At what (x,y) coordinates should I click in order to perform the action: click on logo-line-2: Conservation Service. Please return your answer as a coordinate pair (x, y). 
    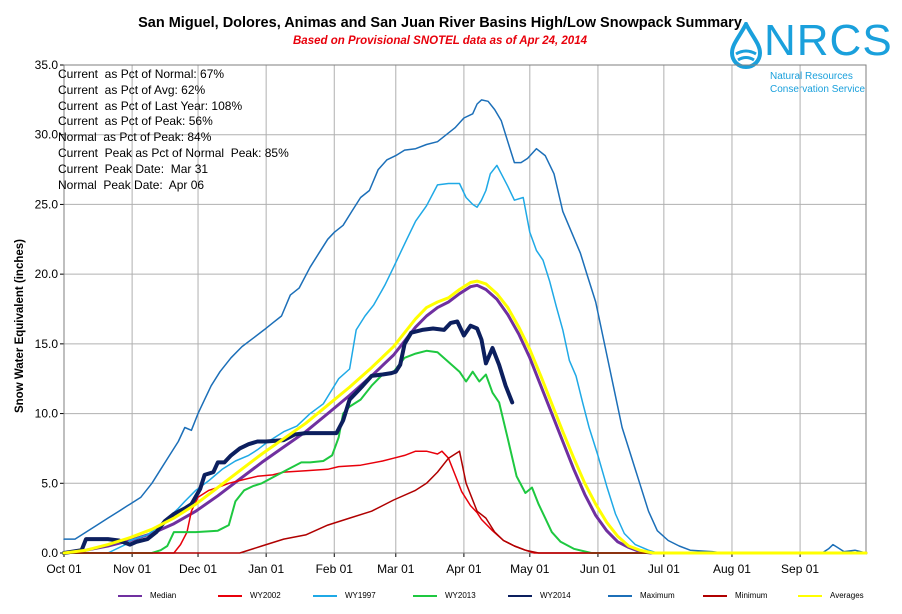
    Looking at the image, I should click on (818, 89).